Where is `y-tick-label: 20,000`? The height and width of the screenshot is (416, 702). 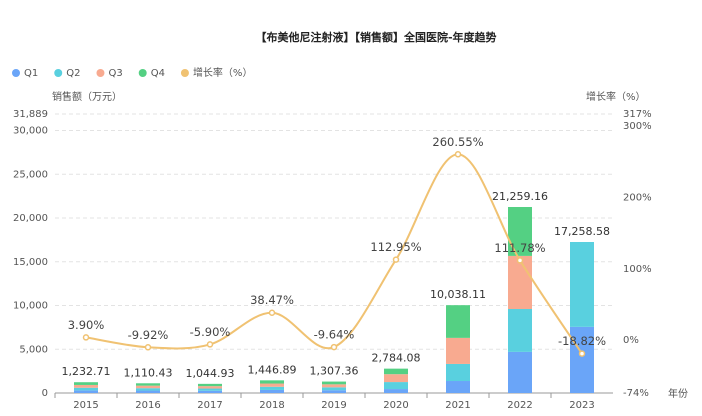 y-tick-label: 20,000 is located at coordinates (30, 218).